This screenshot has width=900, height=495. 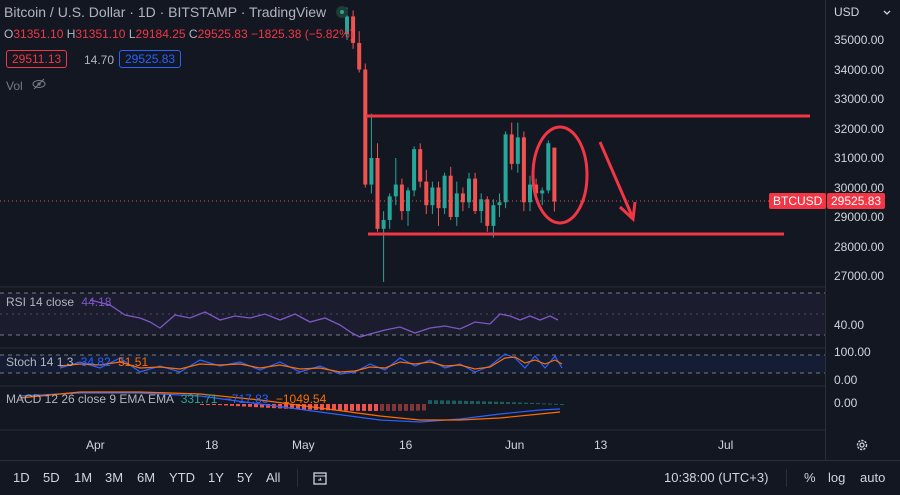 I want to click on macd-signal-value: −1049.54, so click(x=301, y=399).